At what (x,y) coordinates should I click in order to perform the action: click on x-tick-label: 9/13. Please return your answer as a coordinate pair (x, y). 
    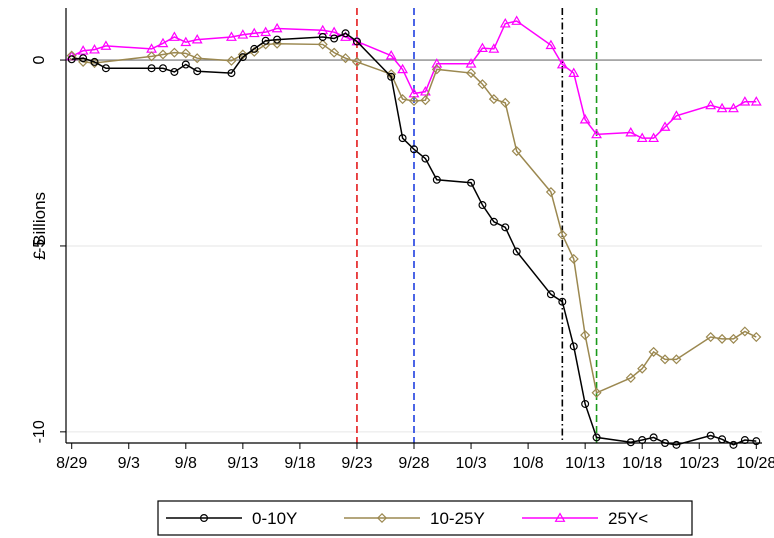
    Looking at the image, I should click on (242, 463).